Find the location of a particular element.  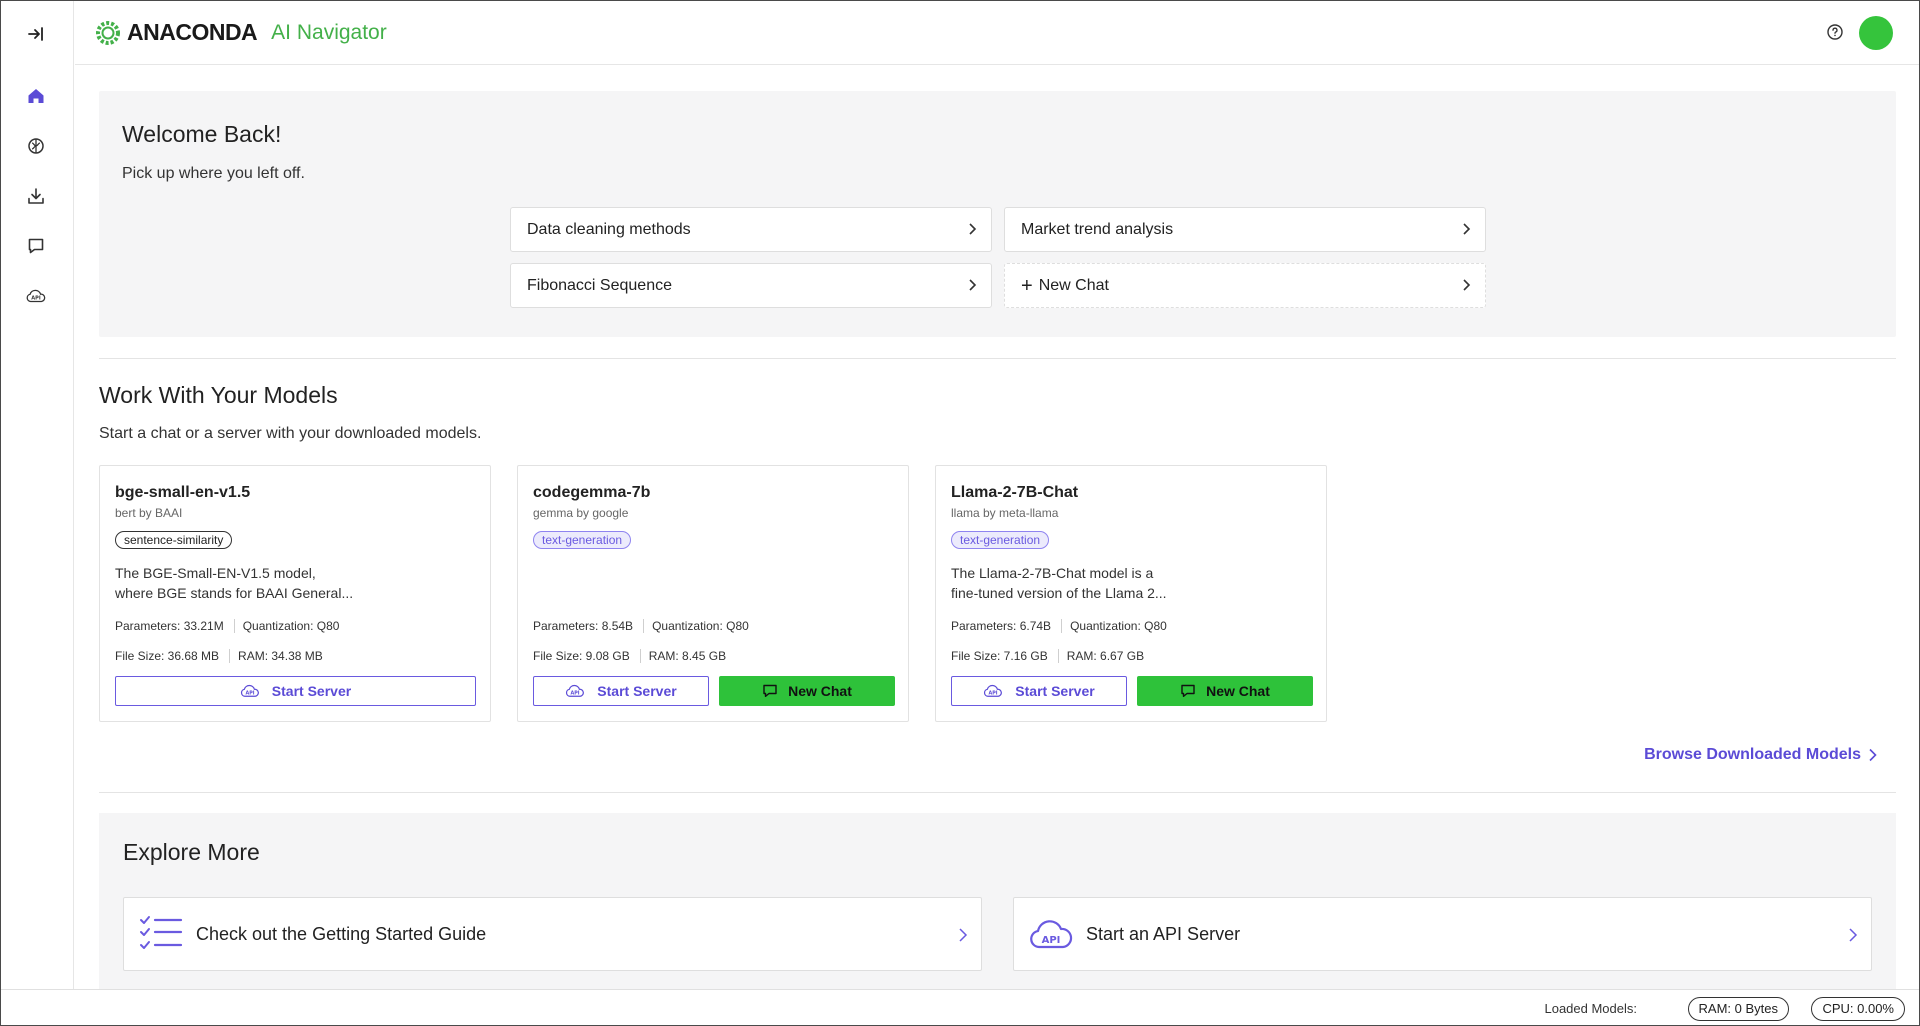

sidebar-item-home is located at coordinates (36, 96).